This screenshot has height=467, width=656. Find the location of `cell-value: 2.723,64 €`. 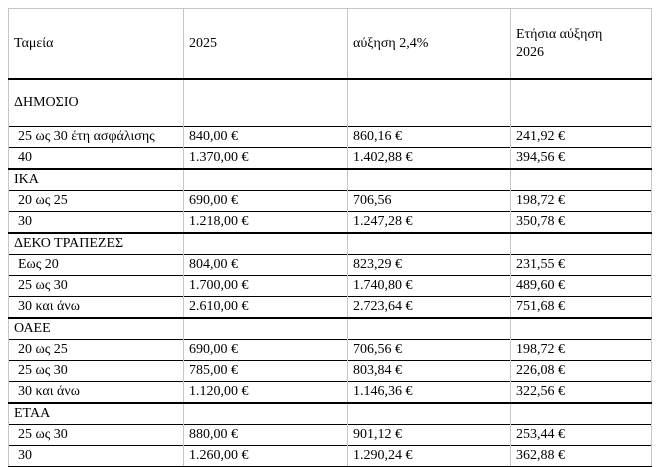

cell-value: 2.723,64 € is located at coordinates (429, 307).